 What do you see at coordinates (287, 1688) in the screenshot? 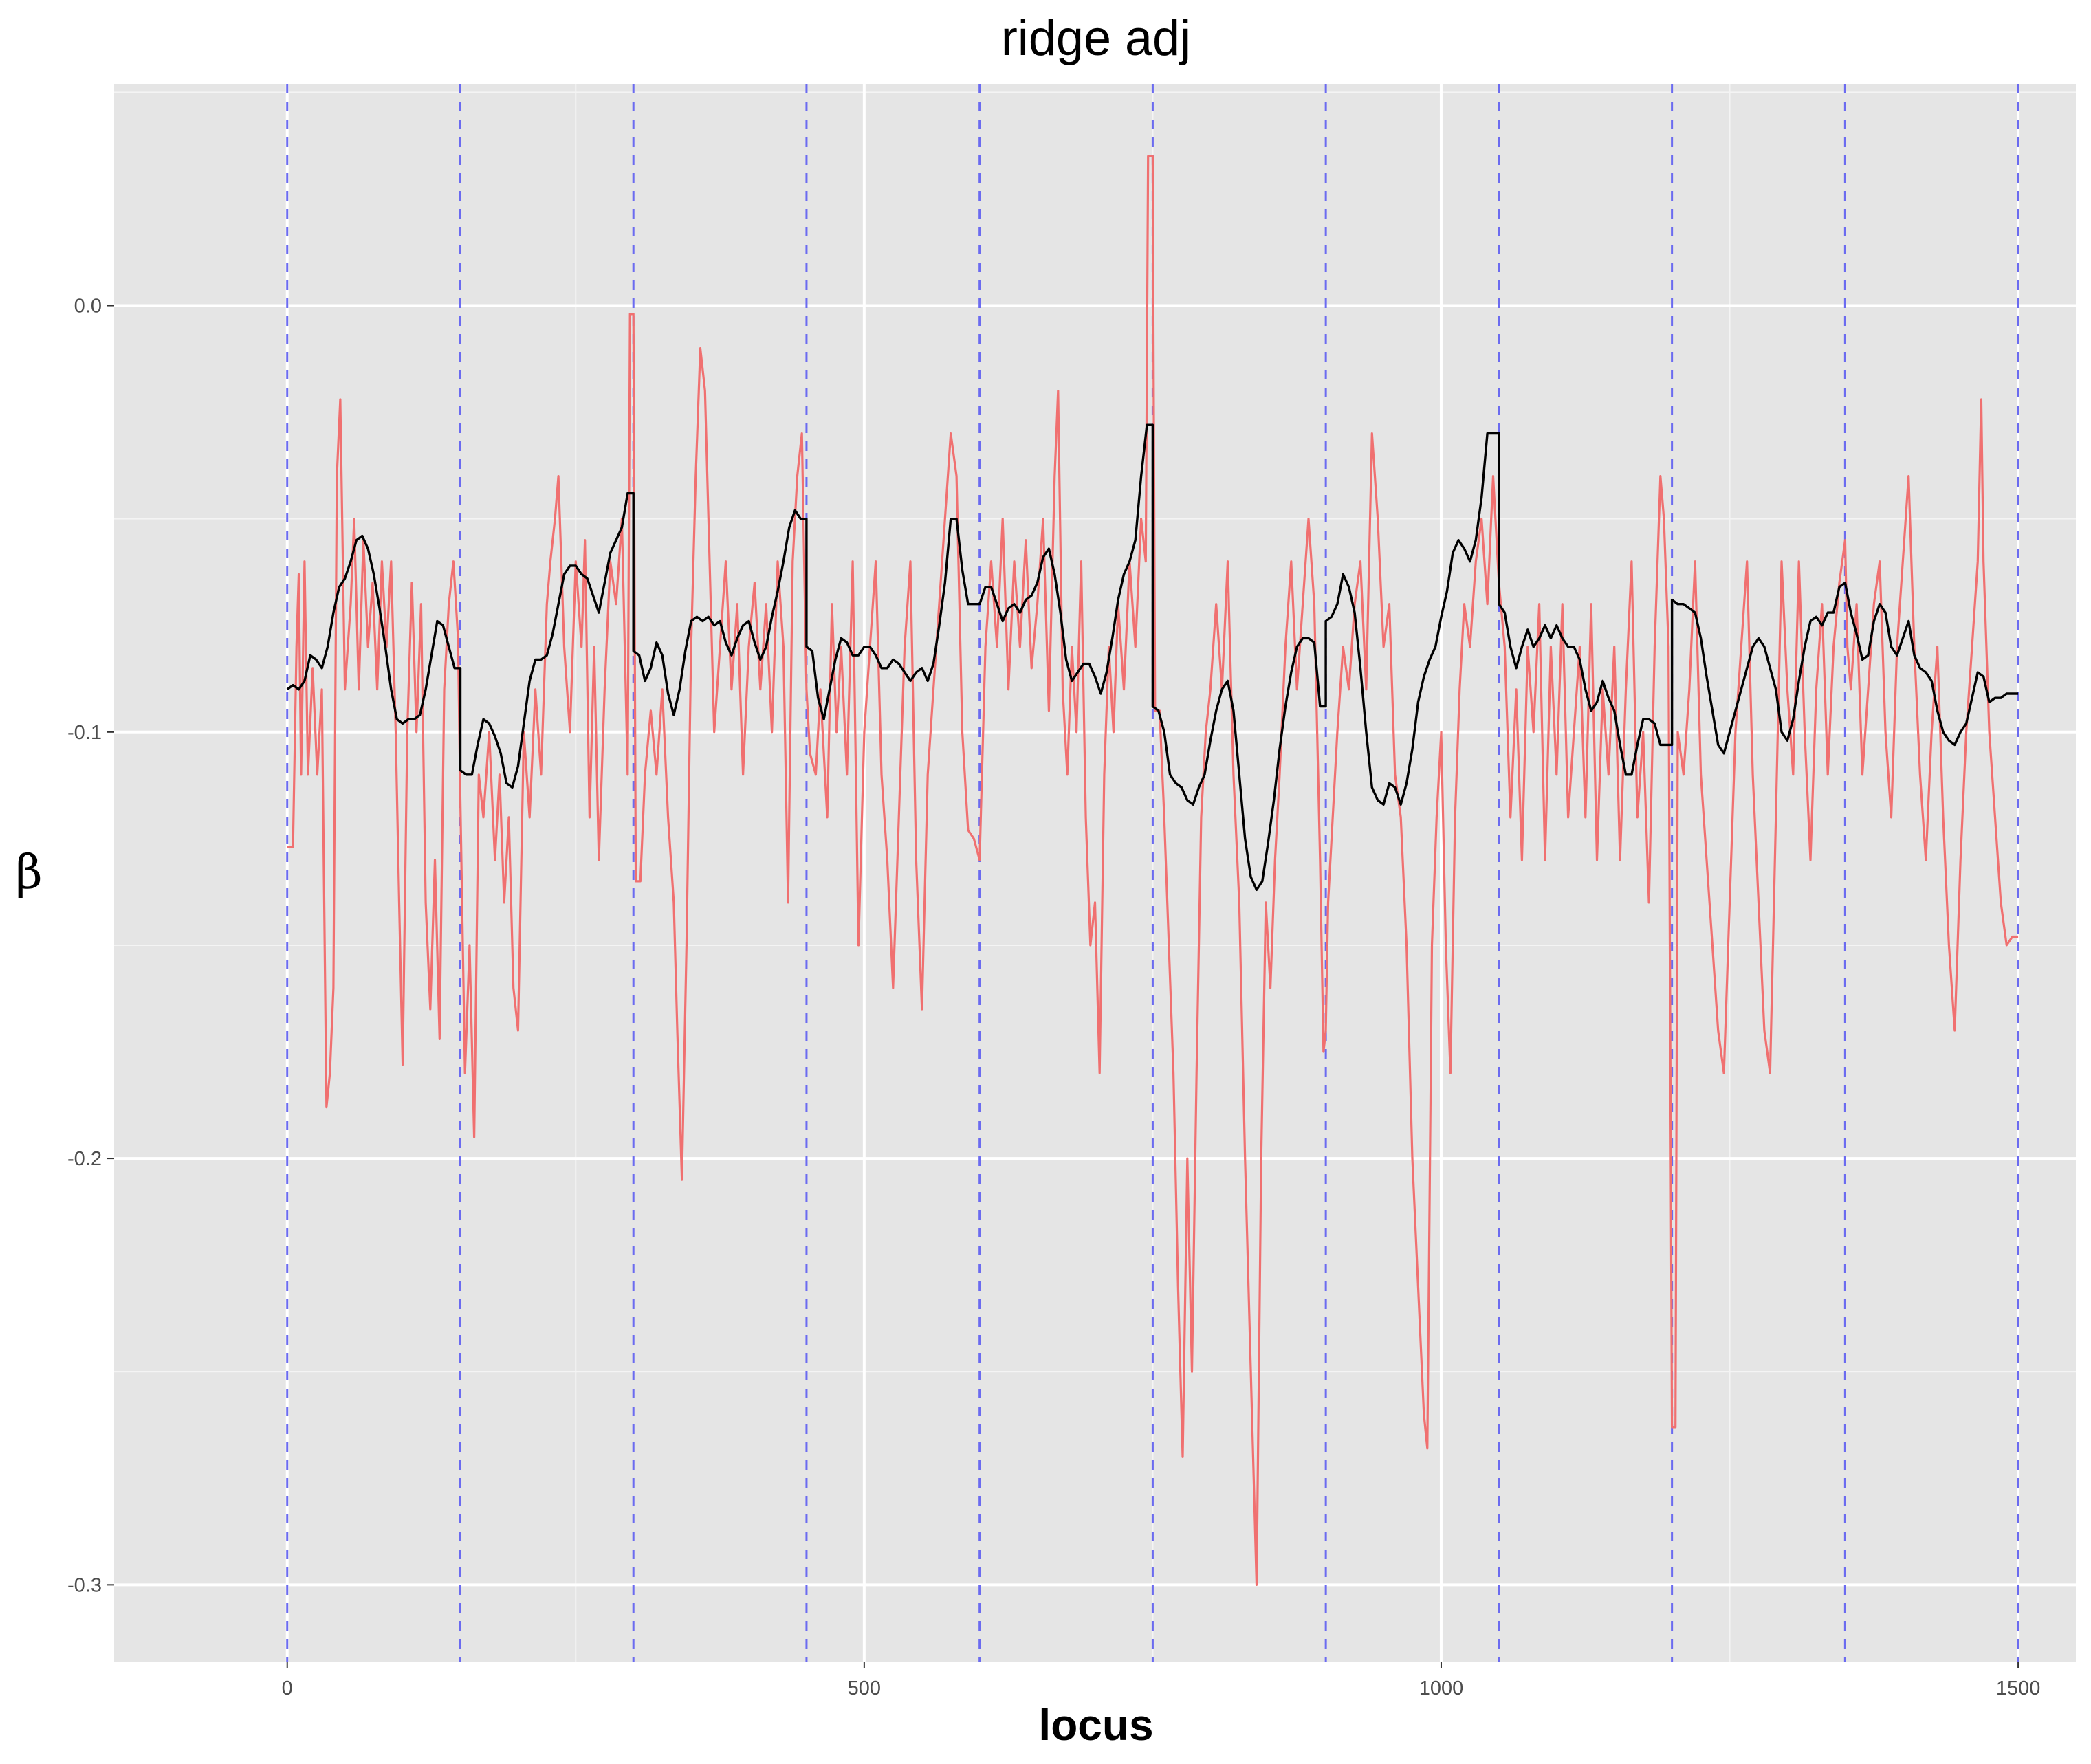
I see `x-tick-label: 0` at bounding box center [287, 1688].